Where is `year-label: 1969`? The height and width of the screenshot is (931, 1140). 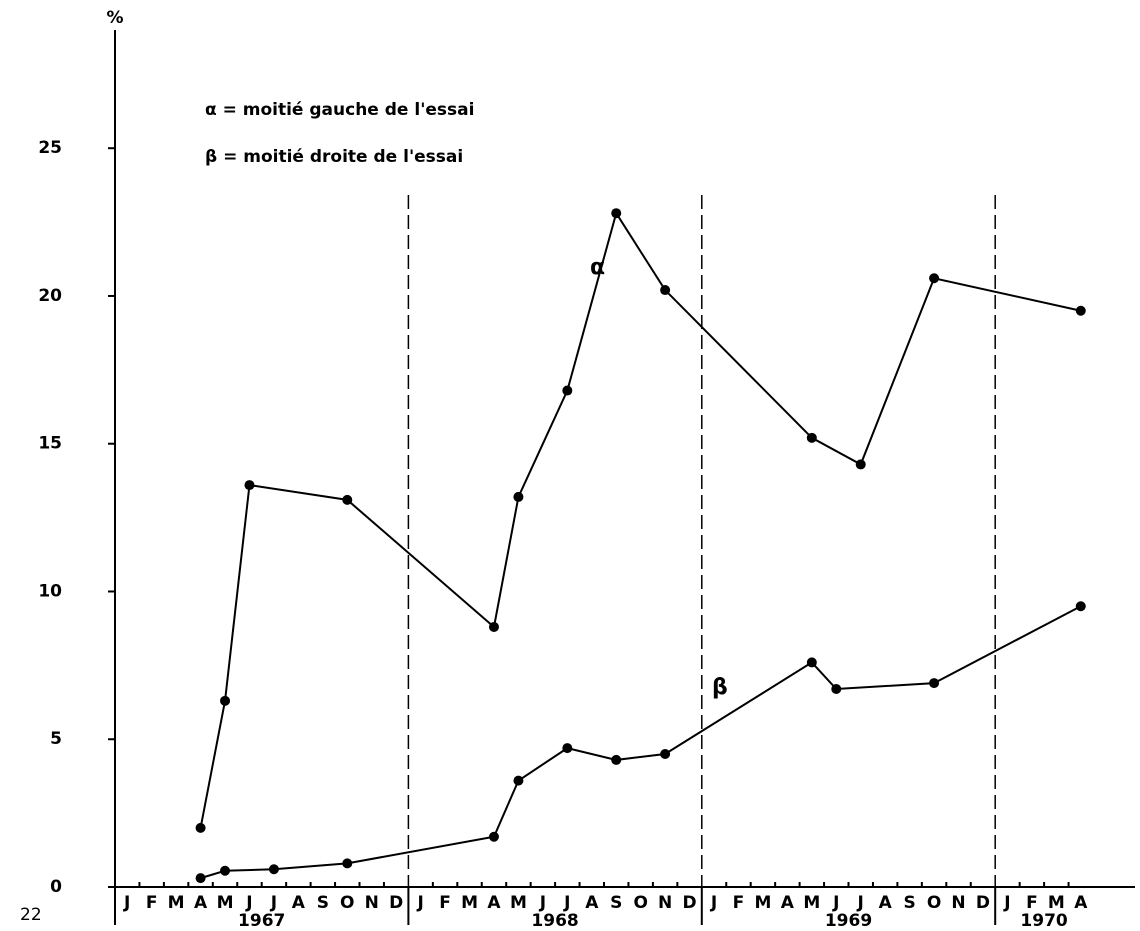
year-label: 1969 is located at coordinates (848, 921).